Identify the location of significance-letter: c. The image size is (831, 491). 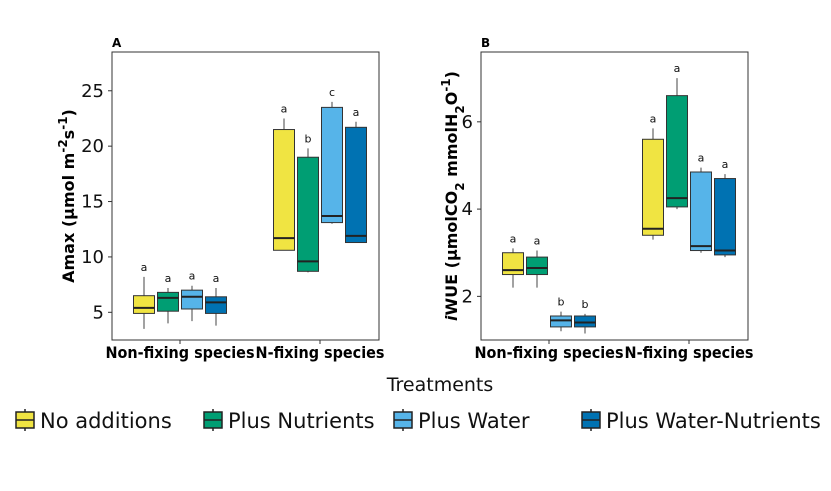
(332, 92).